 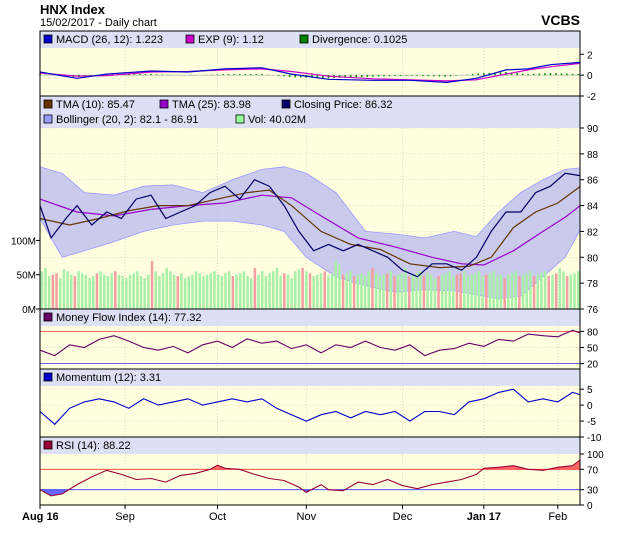 I want to click on price-tick-label: 80, so click(x=593, y=258).